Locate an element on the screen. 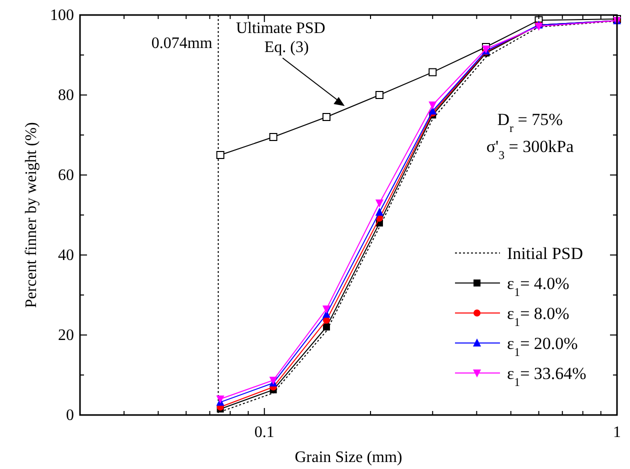  y-tick-label: 100 is located at coordinates (62, 15).